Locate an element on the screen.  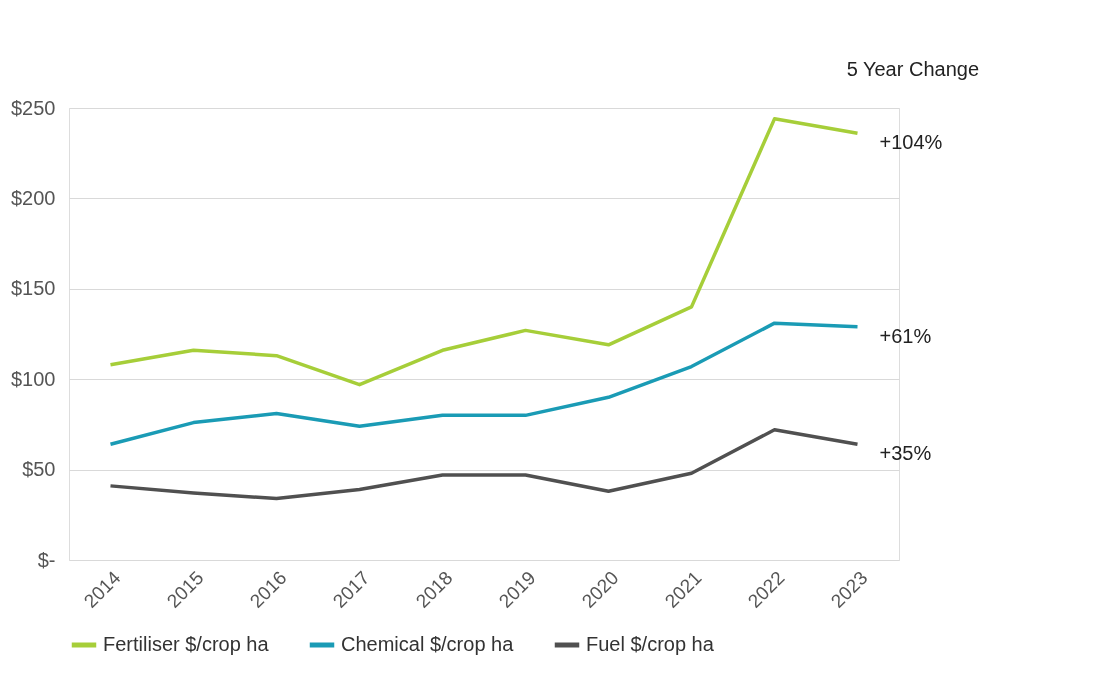
annotation: +104% is located at coordinates (911, 142).